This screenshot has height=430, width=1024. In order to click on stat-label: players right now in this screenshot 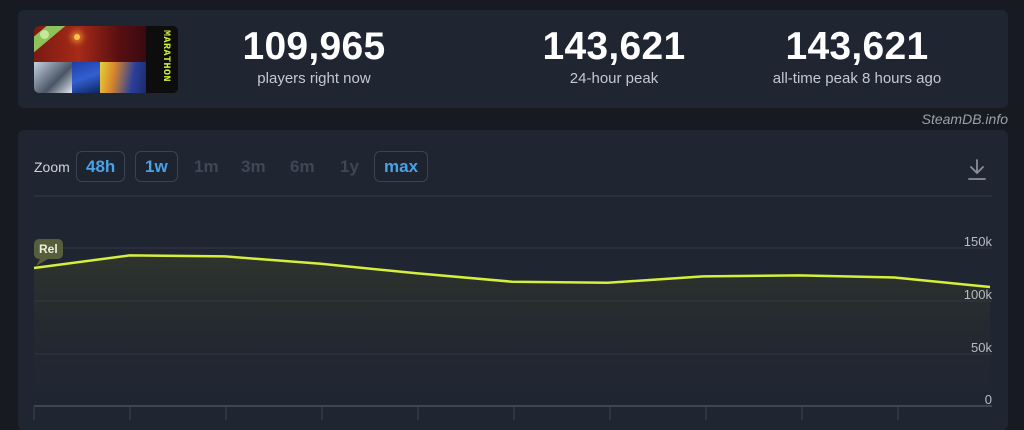, I will do `click(314, 78)`.